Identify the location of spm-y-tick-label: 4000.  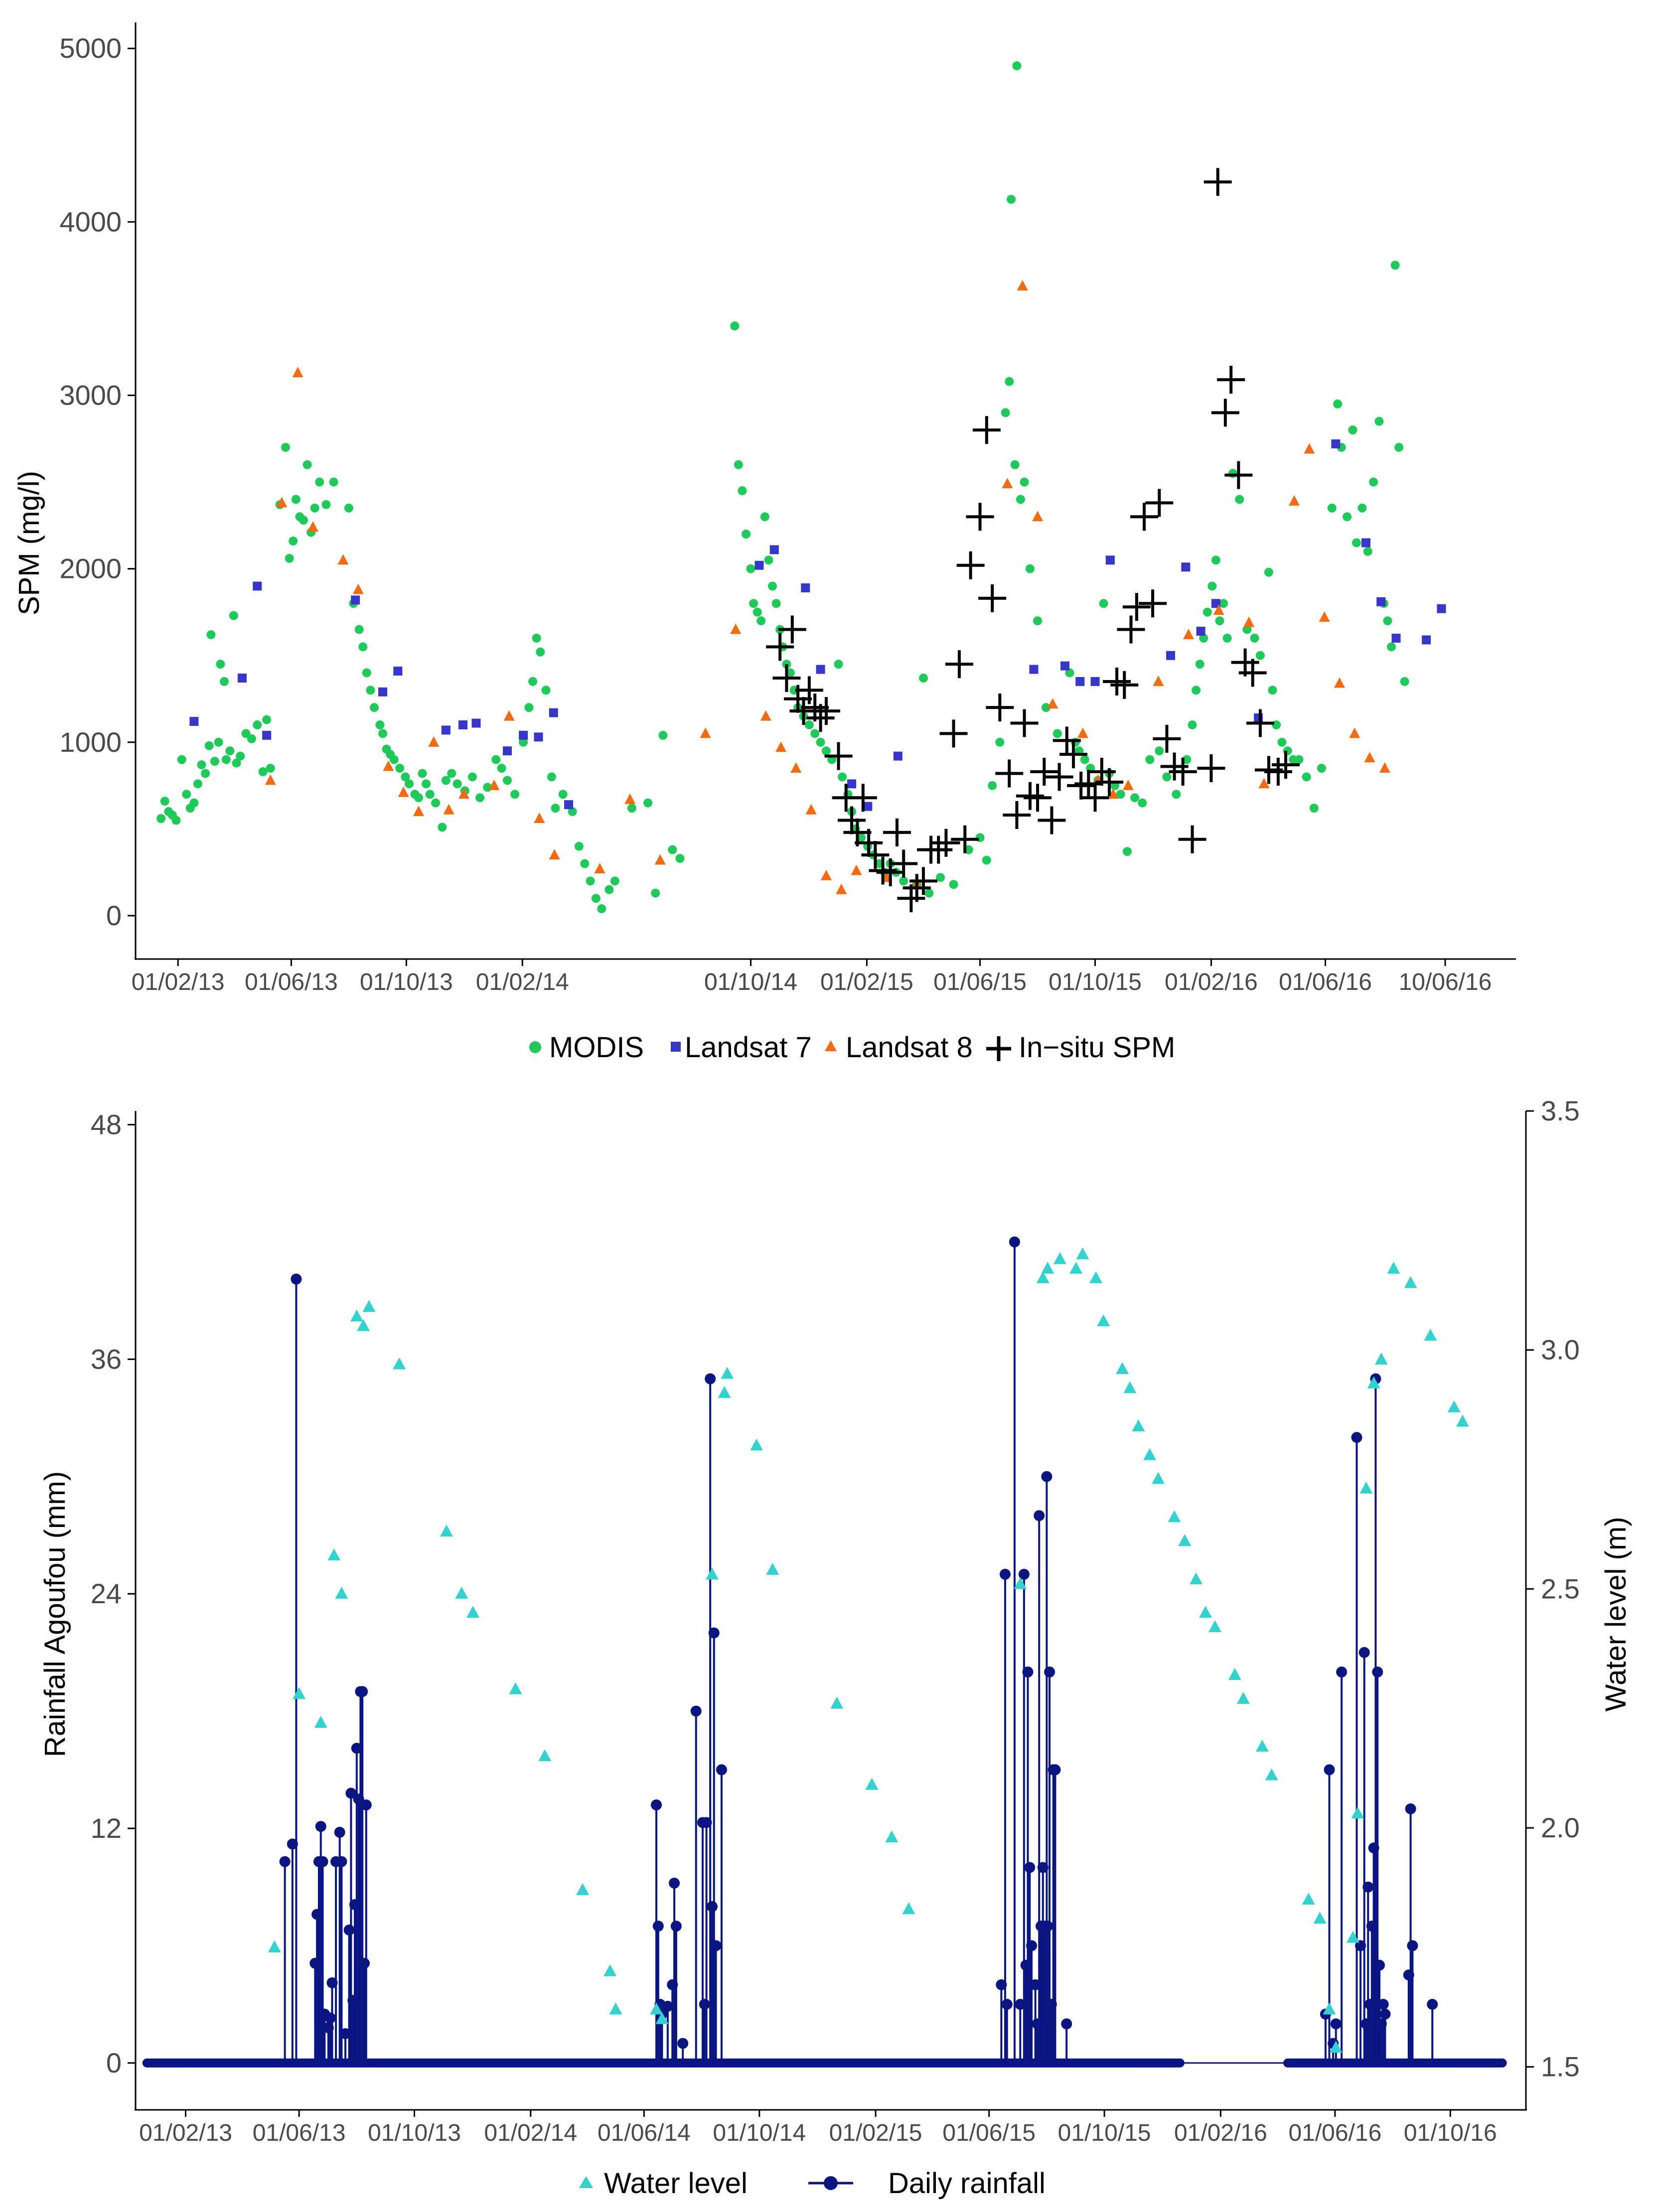
(90, 222).